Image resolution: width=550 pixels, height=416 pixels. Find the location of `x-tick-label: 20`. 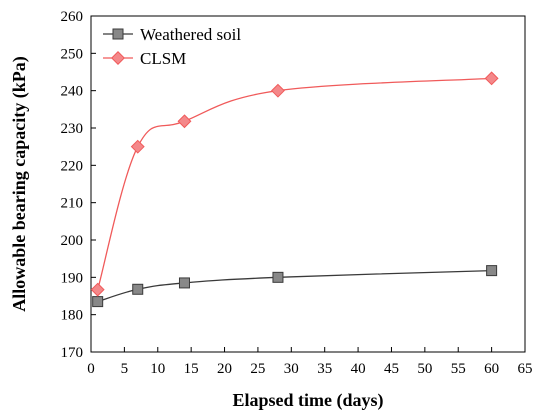

x-tick-label: 20 is located at coordinates (224, 369).